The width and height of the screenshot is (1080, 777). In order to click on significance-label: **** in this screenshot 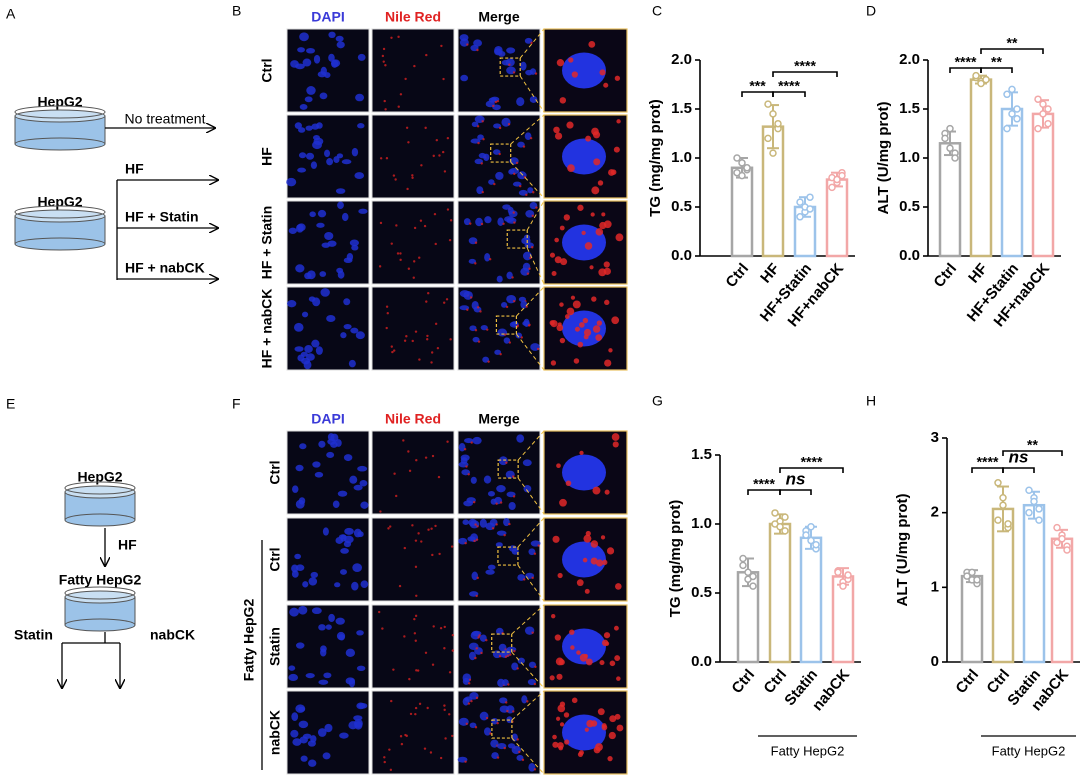, I will do `click(805, 66)`.